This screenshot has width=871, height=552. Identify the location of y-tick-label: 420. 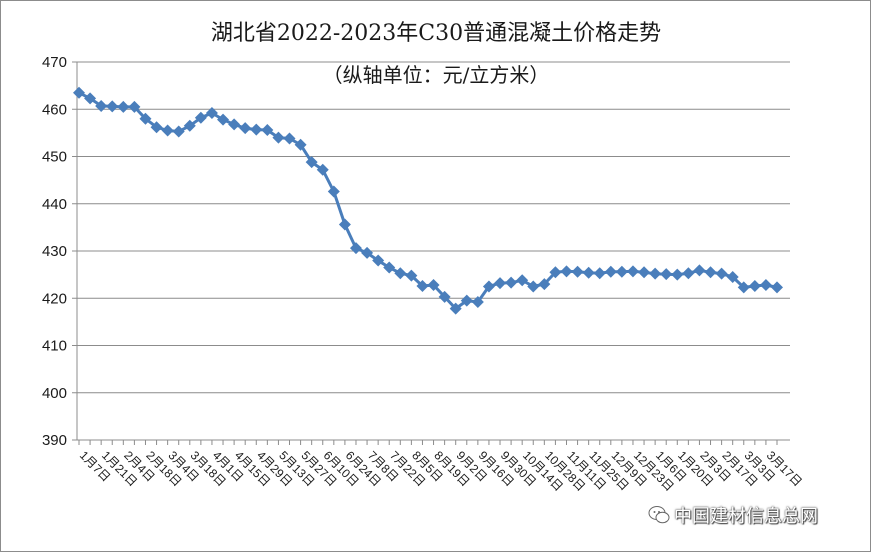
(54, 298).